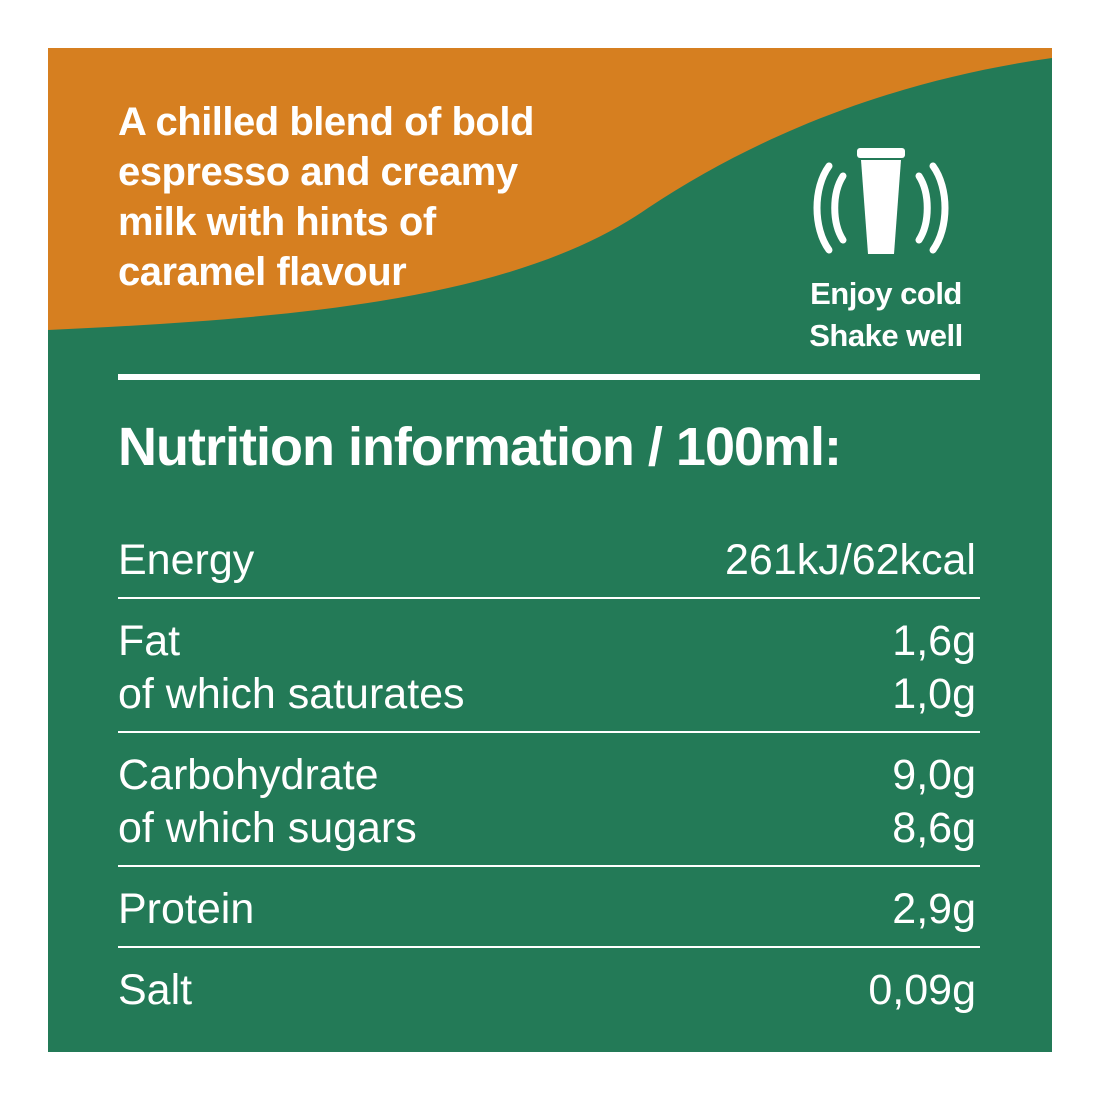 The width and height of the screenshot is (1100, 1100). What do you see at coordinates (547, 990) in the screenshot?
I see `nutrition-row: Salt 0,09g` at bounding box center [547, 990].